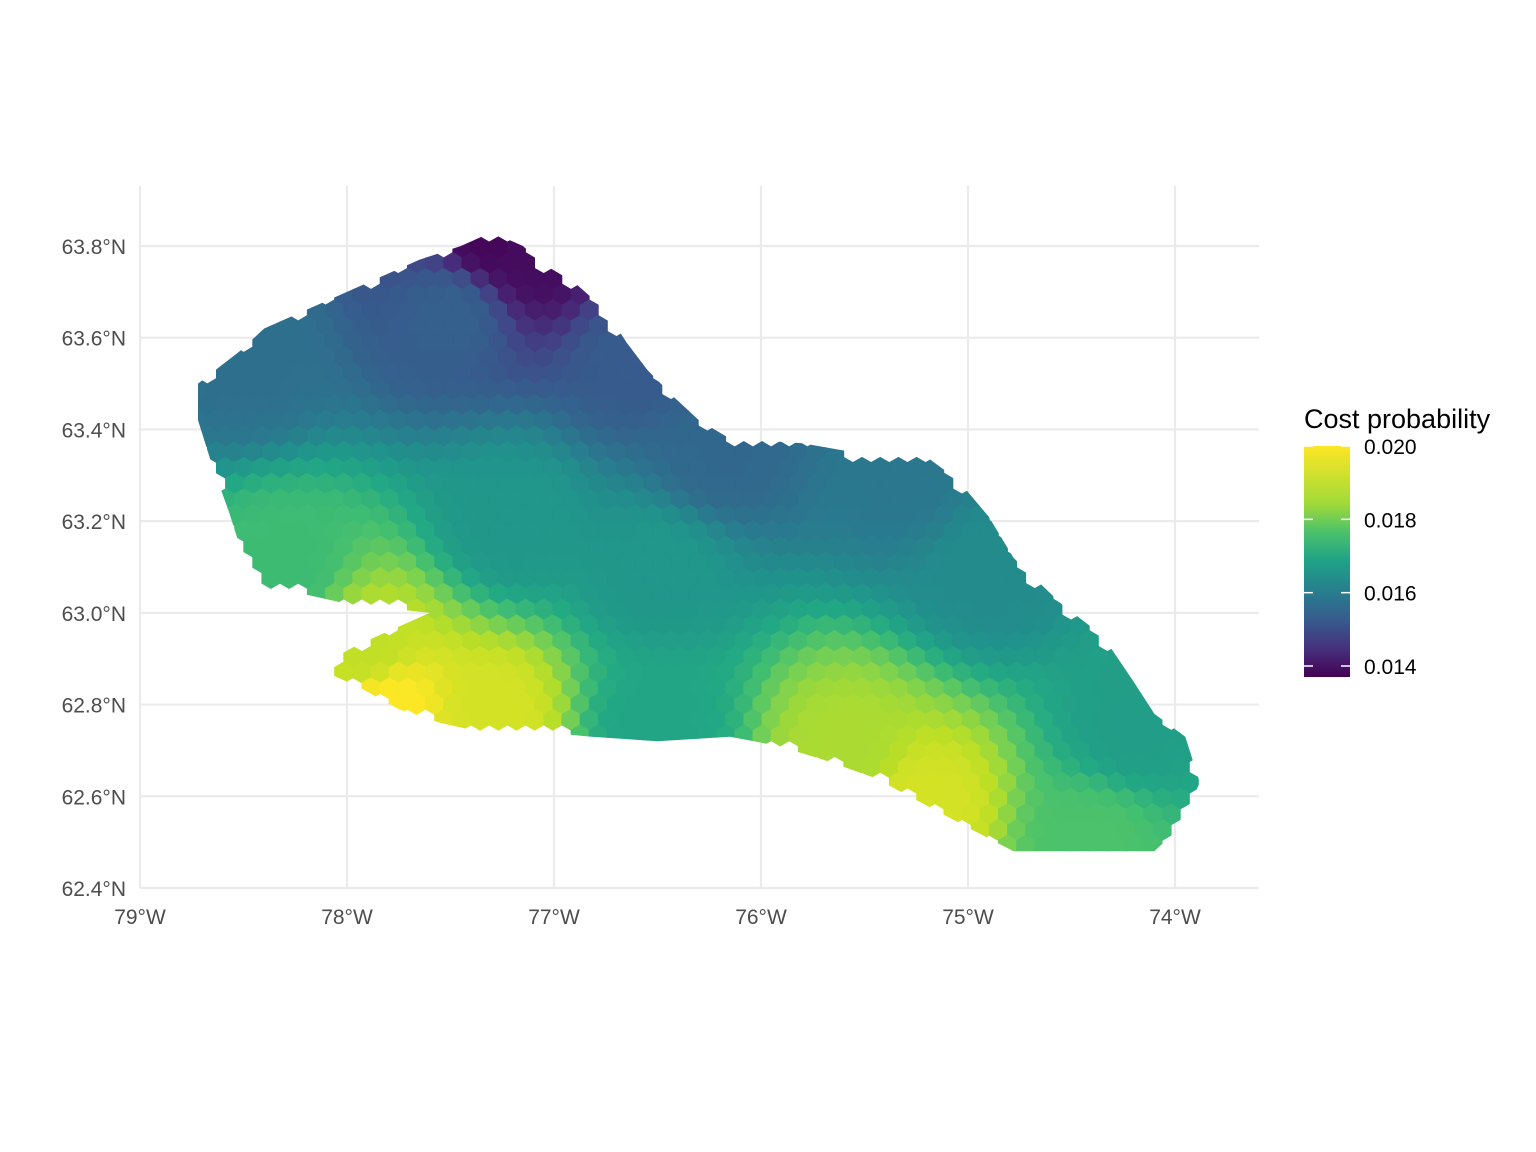  Describe the element at coordinates (1175, 917) in the screenshot. I see `x-tick-label: 74°W` at that location.